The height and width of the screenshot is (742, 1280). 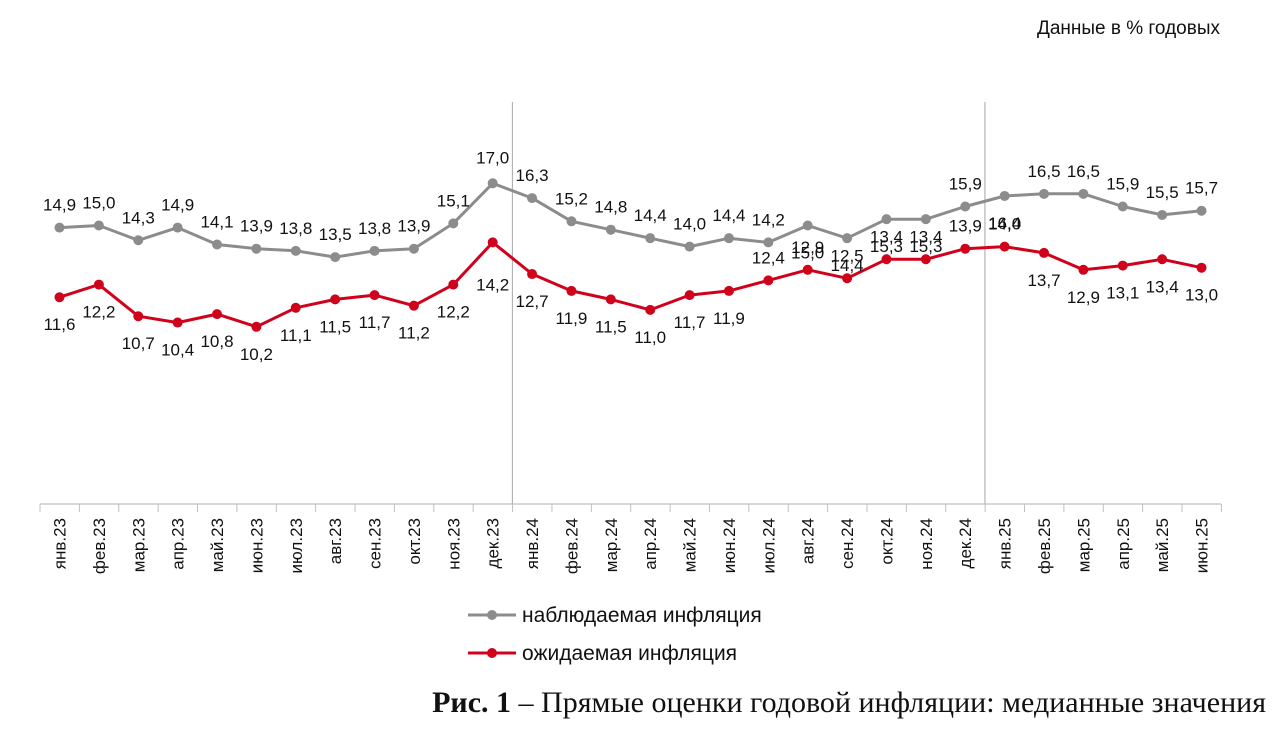 What do you see at coordinates (690, 322) in the screenshot?
I see `expected-data-label: 11,7` at bounding box center [690, 322].